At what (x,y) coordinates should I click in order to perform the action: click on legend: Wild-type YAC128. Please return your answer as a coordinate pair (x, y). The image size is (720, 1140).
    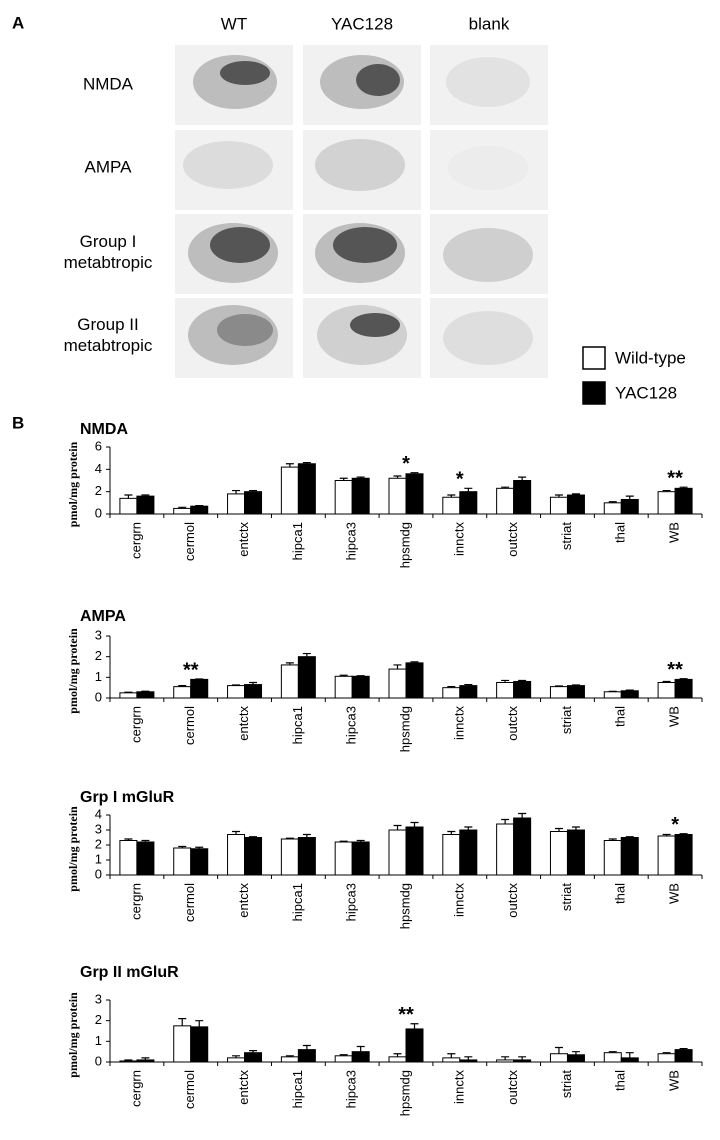
    Looking at the image, I should click on (634, 375).